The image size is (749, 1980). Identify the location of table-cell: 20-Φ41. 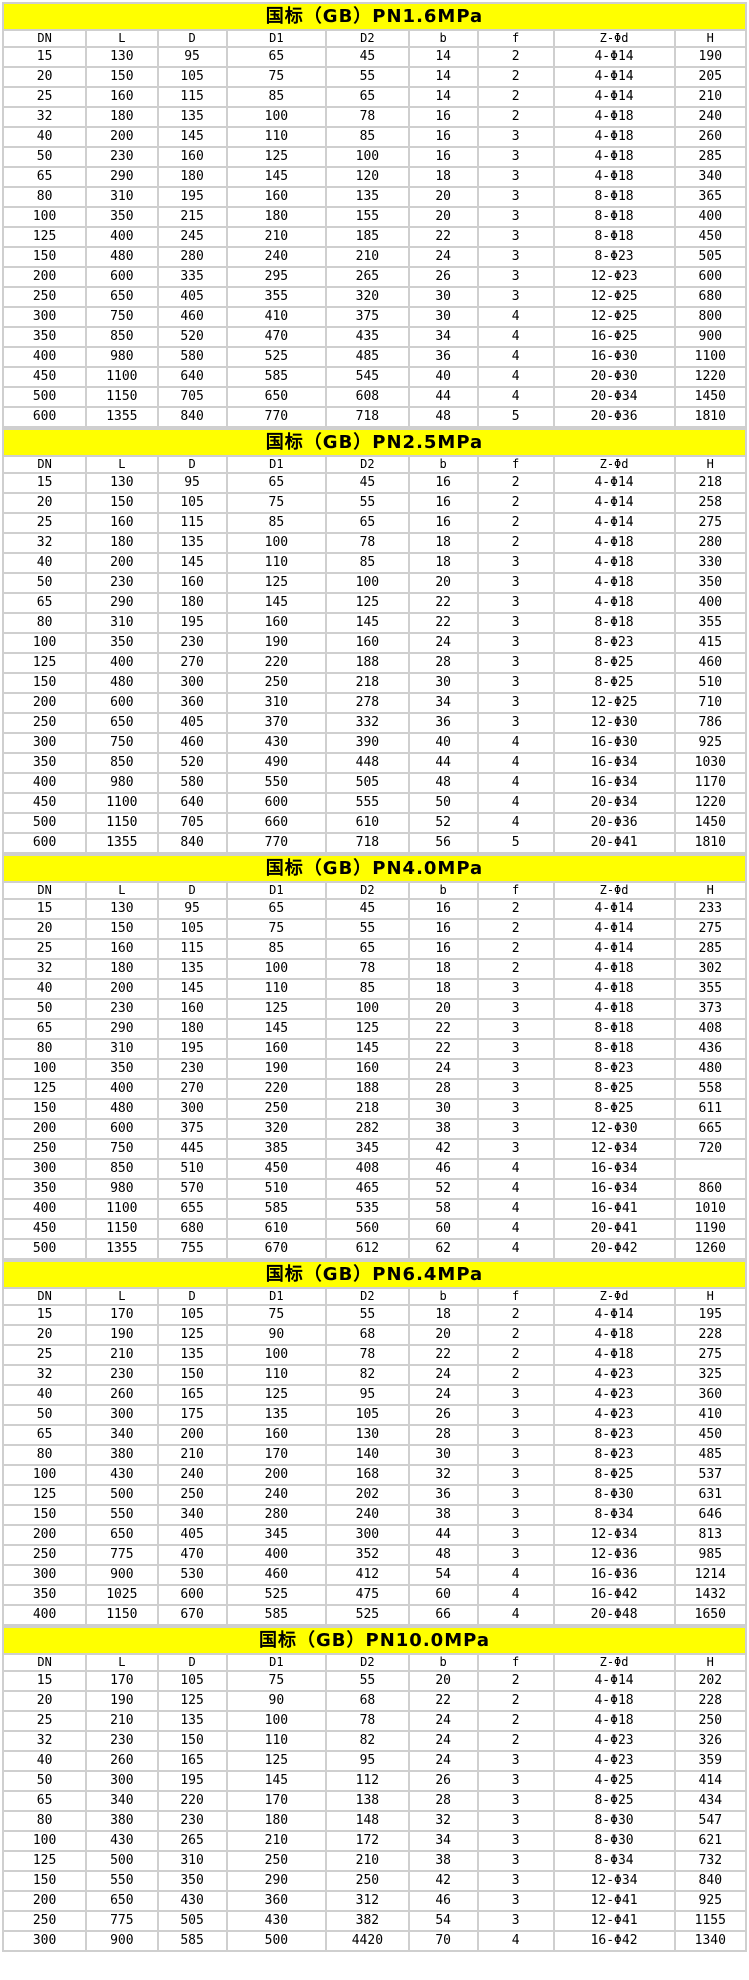
(614, 843).